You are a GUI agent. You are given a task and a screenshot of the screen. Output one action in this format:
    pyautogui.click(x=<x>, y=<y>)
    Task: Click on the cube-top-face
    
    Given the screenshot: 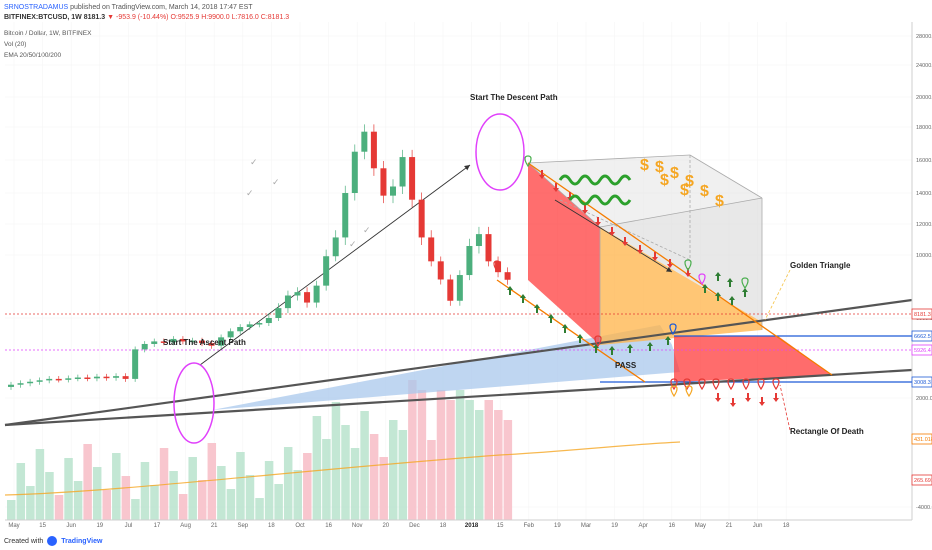 What is the action you would take?
    pyautogui.click(x=645, y=191)
    